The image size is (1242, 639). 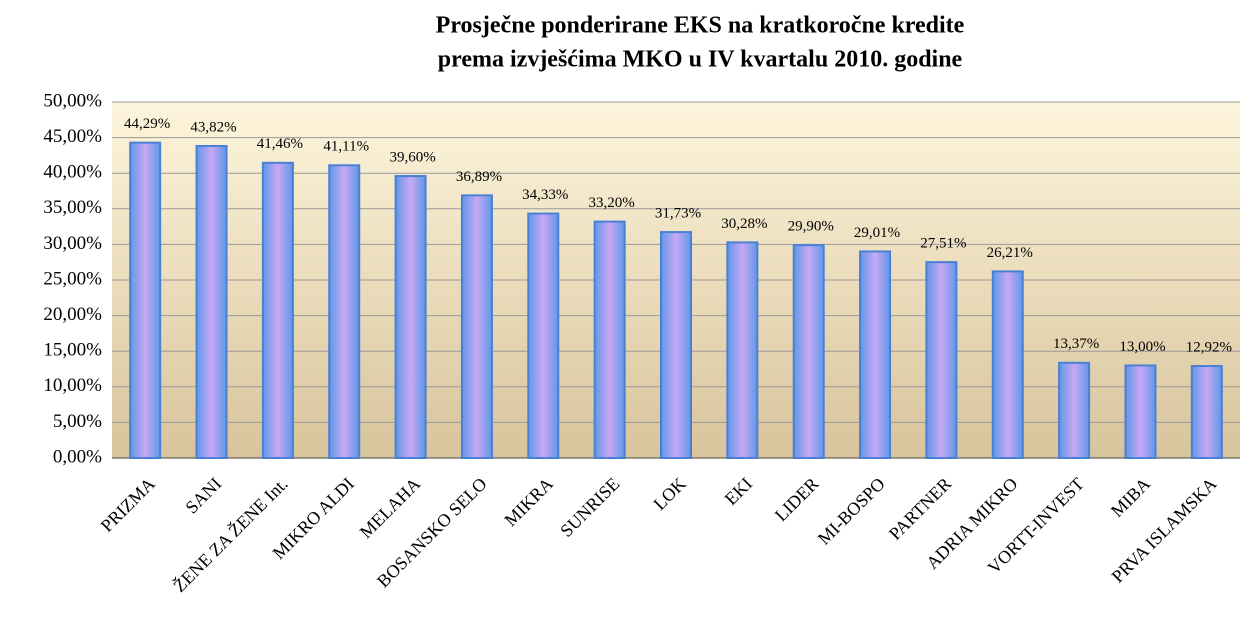 I want to click on y-tick-label: 45,00%, so click(x=72, y=136).